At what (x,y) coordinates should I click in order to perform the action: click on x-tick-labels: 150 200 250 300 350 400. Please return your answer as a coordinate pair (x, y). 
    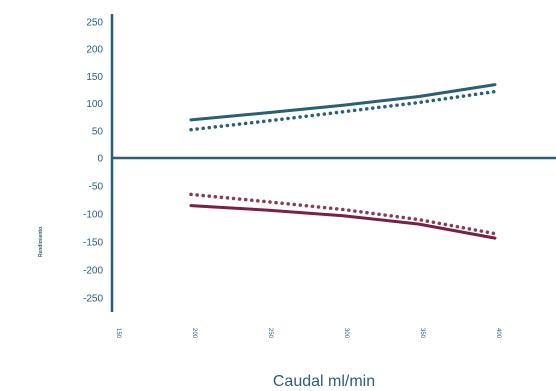
    Looking at the image, I should click on (308, 333).